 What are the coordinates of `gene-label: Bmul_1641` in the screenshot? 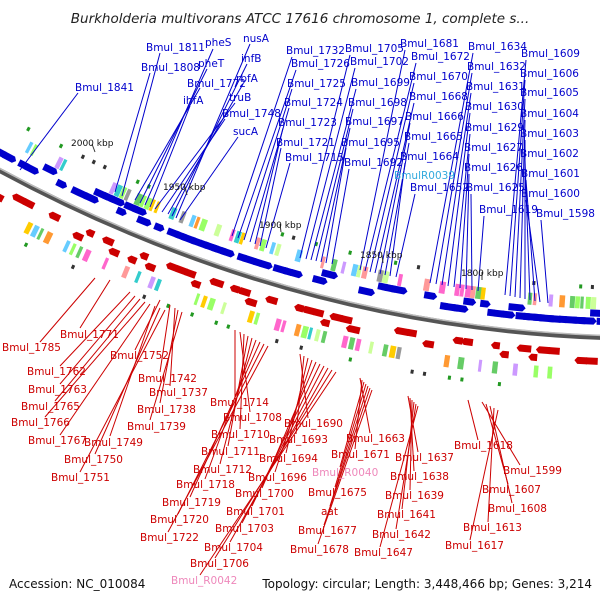 It's located at (406, 515).